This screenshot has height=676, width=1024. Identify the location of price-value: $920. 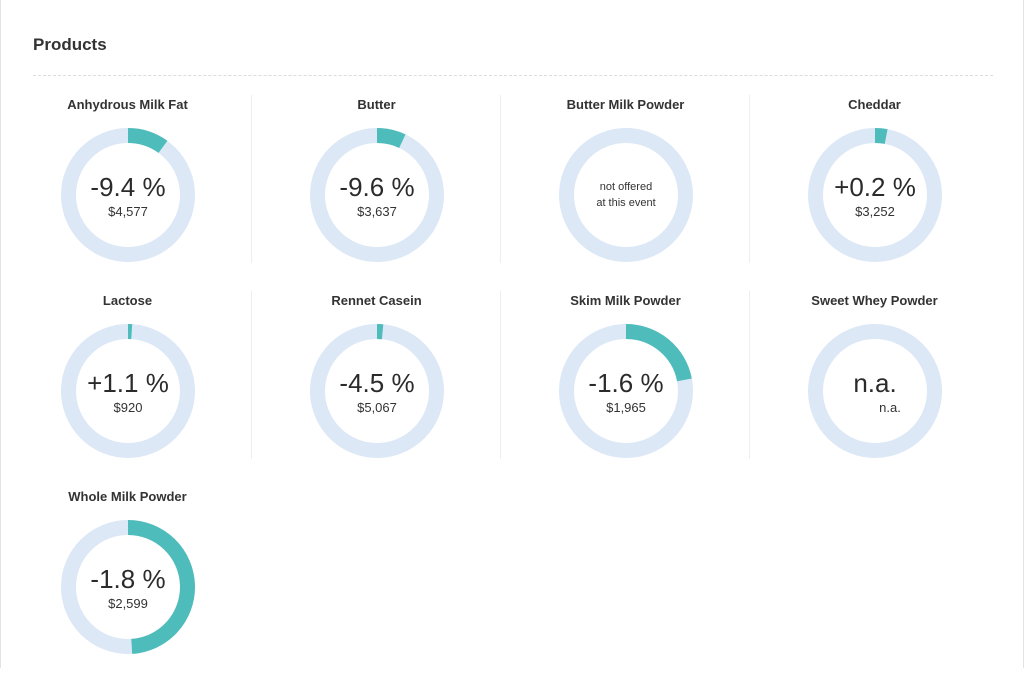
(128, 407).